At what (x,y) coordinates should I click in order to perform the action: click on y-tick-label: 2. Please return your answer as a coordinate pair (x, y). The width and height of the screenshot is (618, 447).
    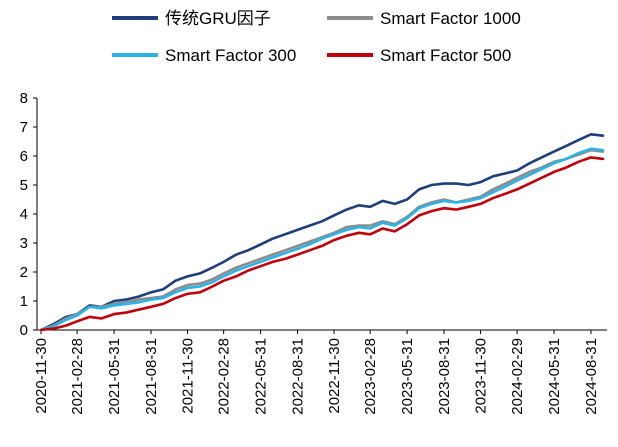
    Looking at the image, I should click on (24, 272).